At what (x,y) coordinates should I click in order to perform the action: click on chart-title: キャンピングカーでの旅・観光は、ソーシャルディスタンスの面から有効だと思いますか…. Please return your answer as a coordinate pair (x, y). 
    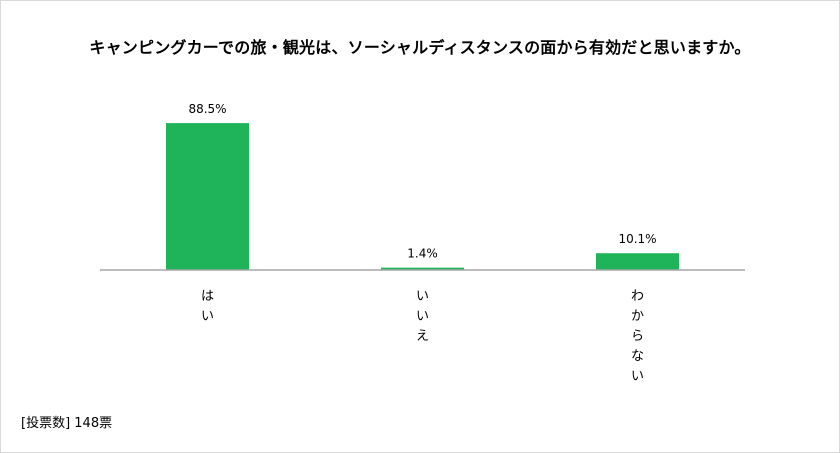
    Looking at the image, I should click on (420, 47).